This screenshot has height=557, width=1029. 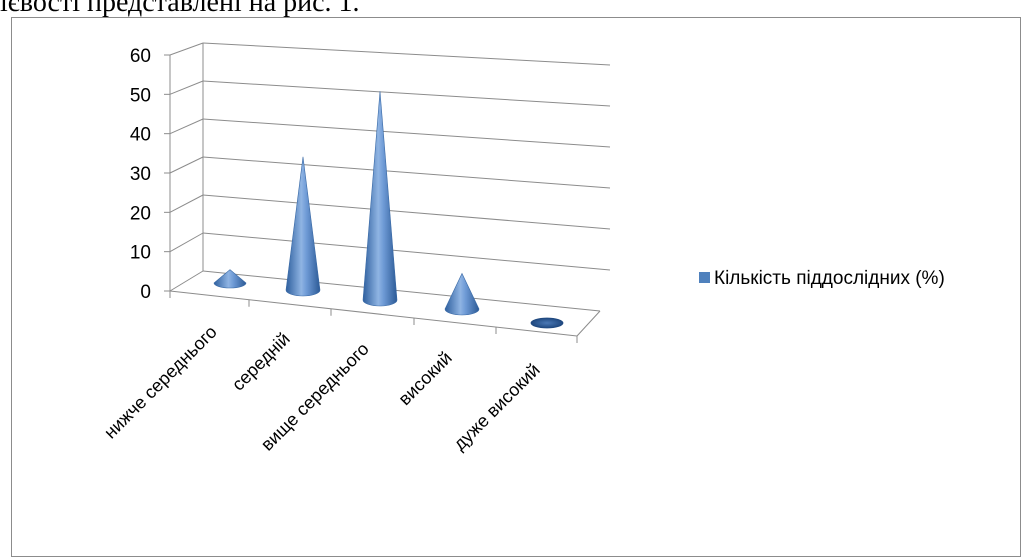 What do you see at coordinates (373, 313) in the screenshot?
I see `floor-front-edge` at bounding box center [373, 313].